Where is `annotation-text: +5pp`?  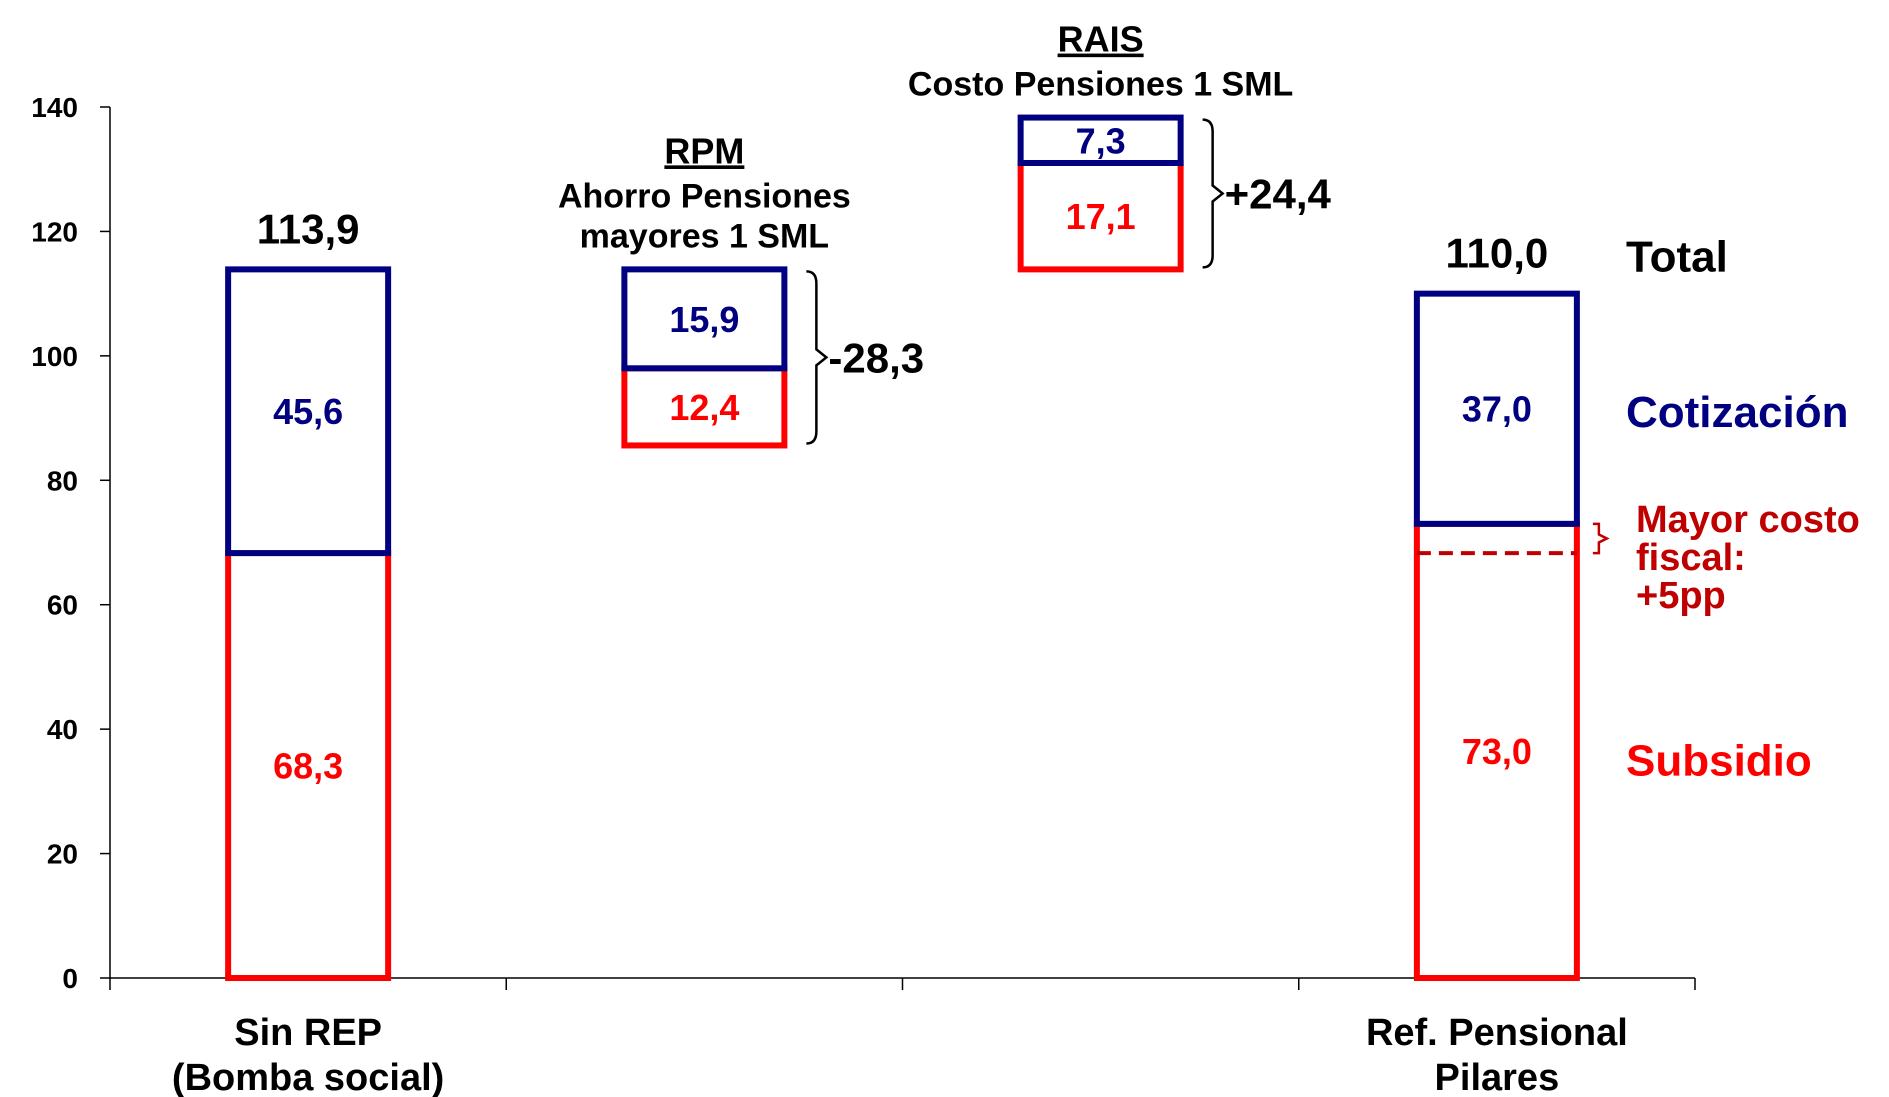
annotation-text: +5pp is located at coordinates (1681, 596).